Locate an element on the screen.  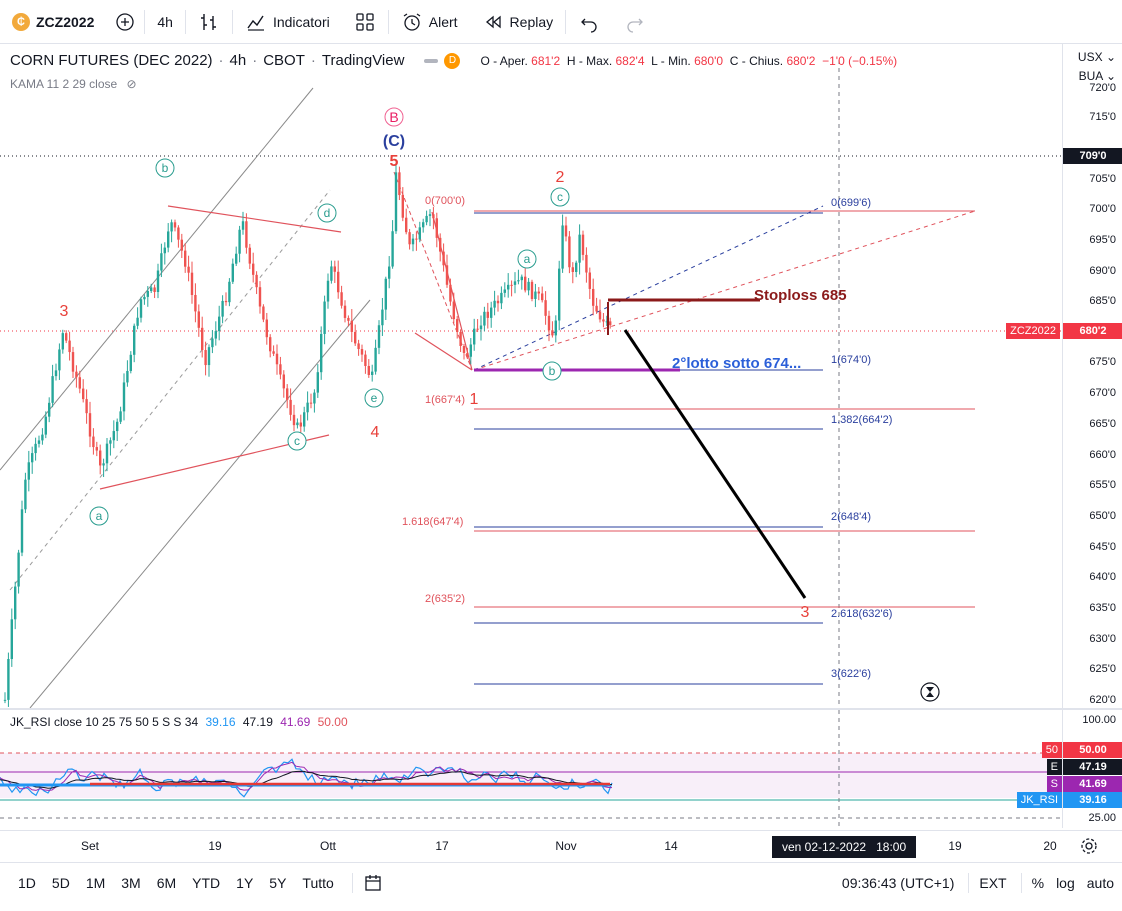
wave-C-label: (C) is located at coordinates (394, 141).